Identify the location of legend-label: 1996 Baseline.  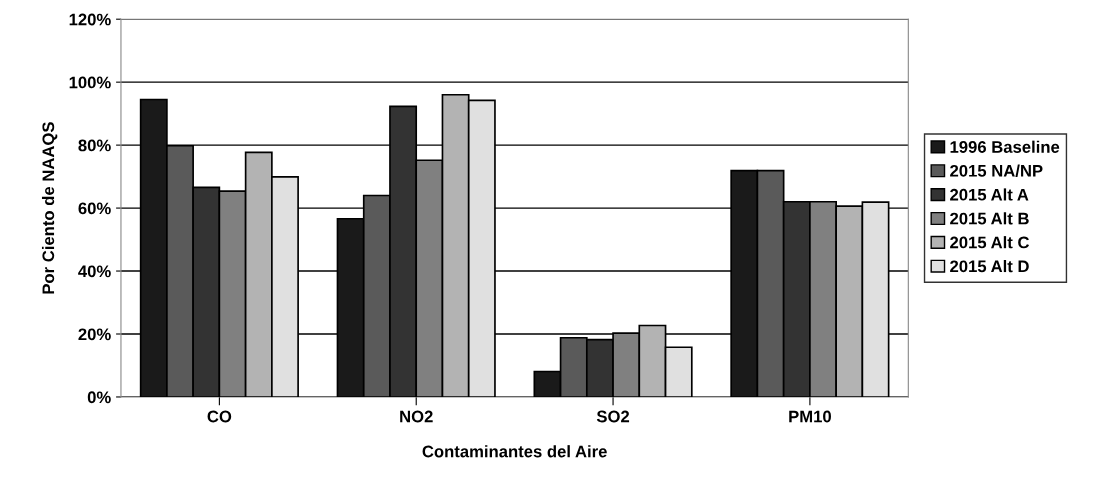
(1005, 146).